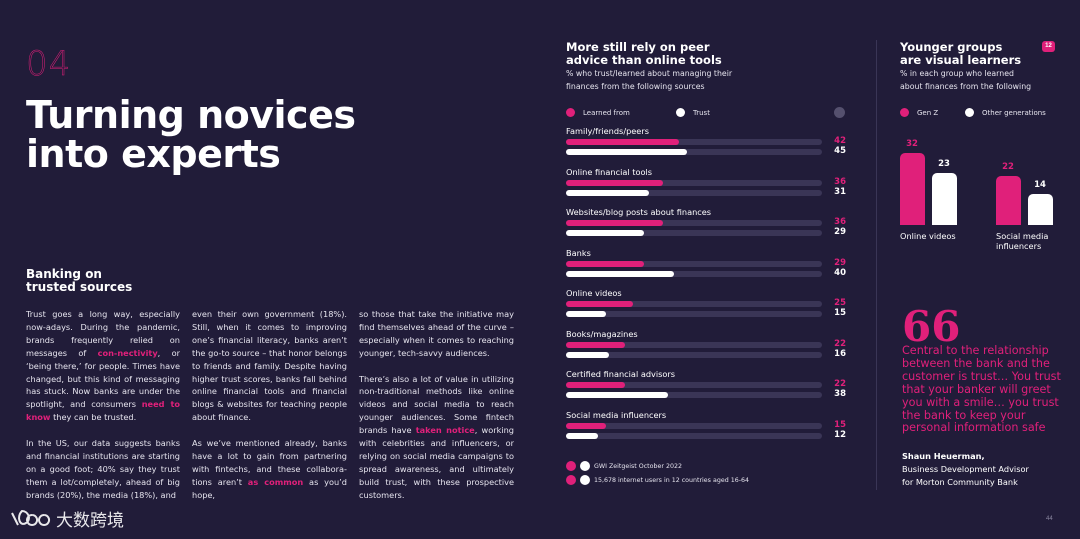 Image resolution: width=1080 pixels, height=539 pixels. What do you see at coordinates (49, 64) in the screenshot?
I see `section-number: 04` at bounding box center [49, 64].